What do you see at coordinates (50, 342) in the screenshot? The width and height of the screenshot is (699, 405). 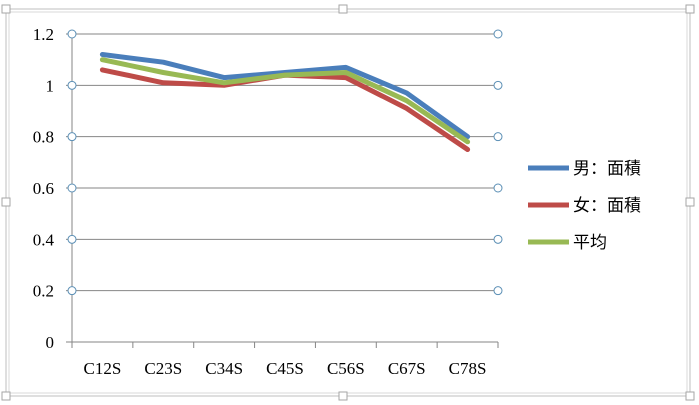 I see `y-tick-label: 0` at bounding box center [50, 342].